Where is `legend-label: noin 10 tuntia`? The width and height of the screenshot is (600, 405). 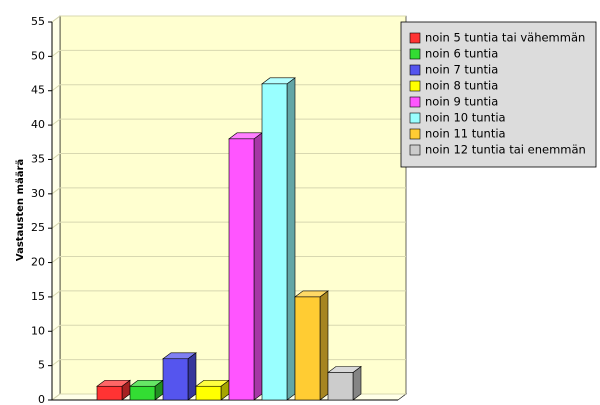 legend-label: noin 10 tuntia is located at coordinates (465, 118).